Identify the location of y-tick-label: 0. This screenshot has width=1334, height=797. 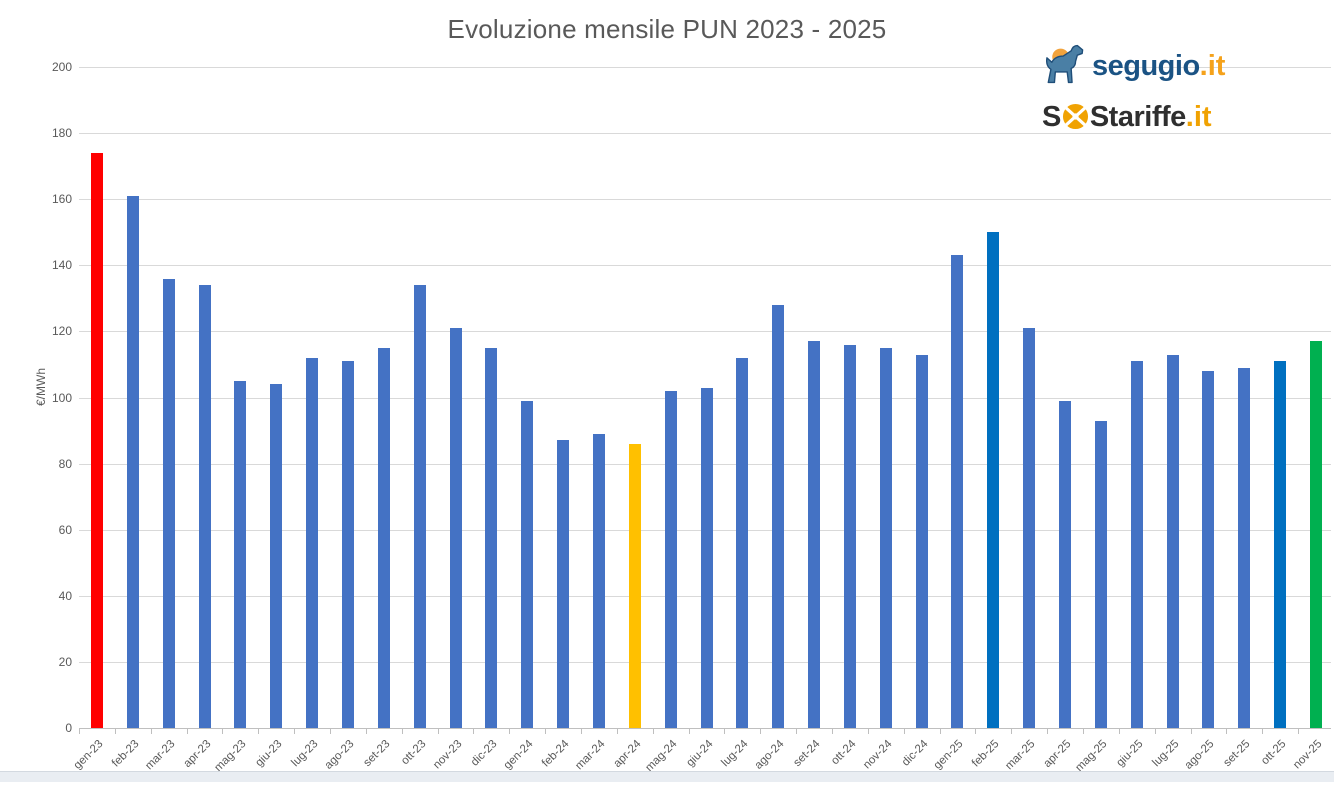
(52, 728).